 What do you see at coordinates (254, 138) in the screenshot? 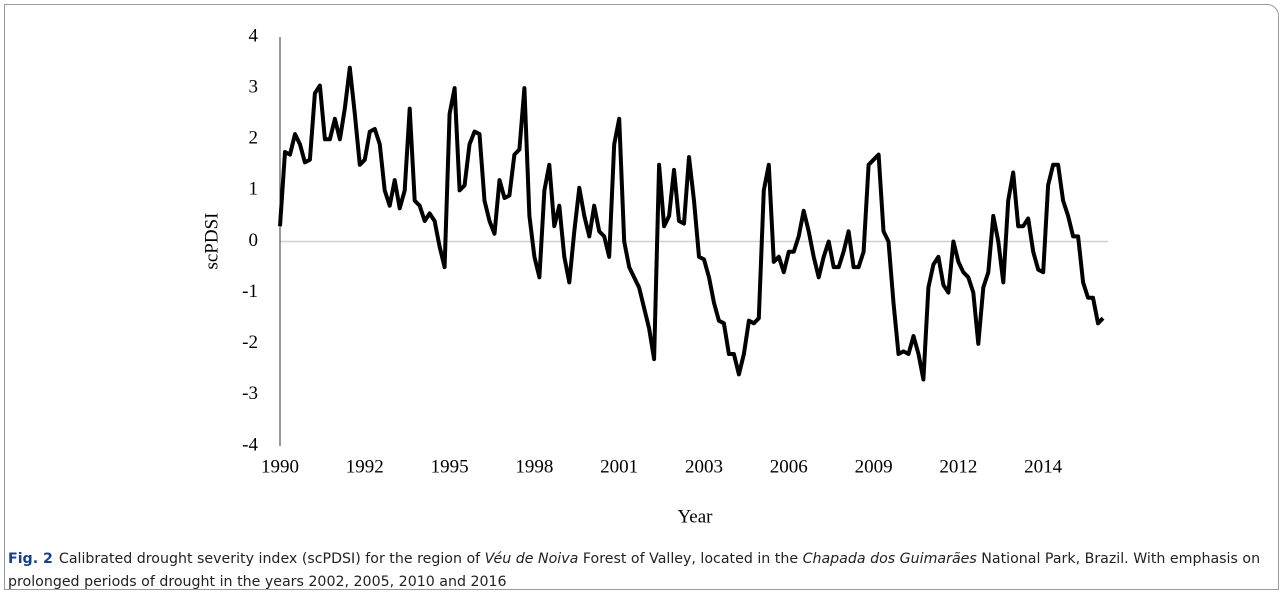
I see `y-tick-label: 2` at bounding box center [254, 138].